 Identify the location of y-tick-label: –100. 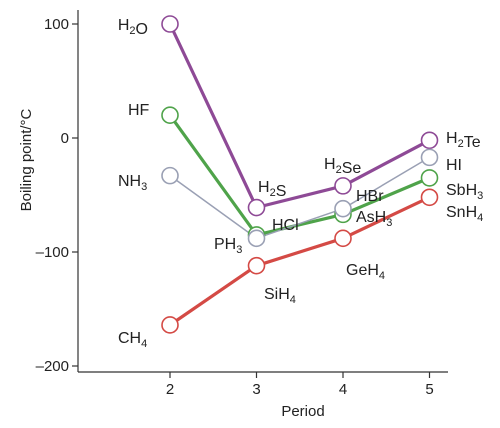
(52, 252).